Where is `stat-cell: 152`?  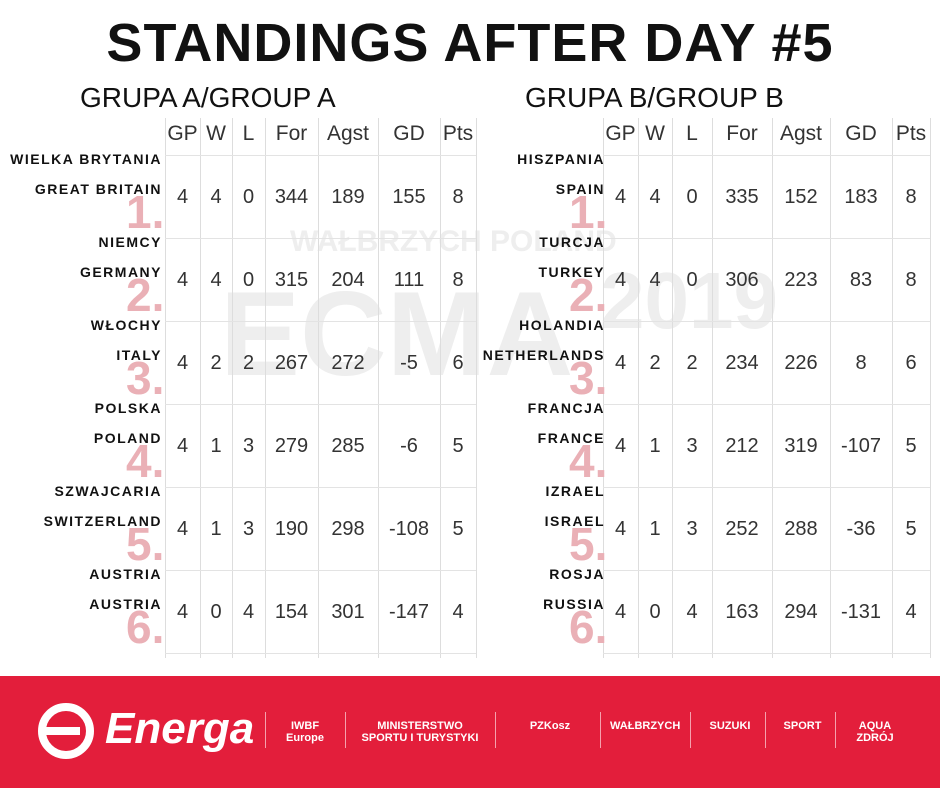
stat-cell: 152 is located at coordinates (801, 197).